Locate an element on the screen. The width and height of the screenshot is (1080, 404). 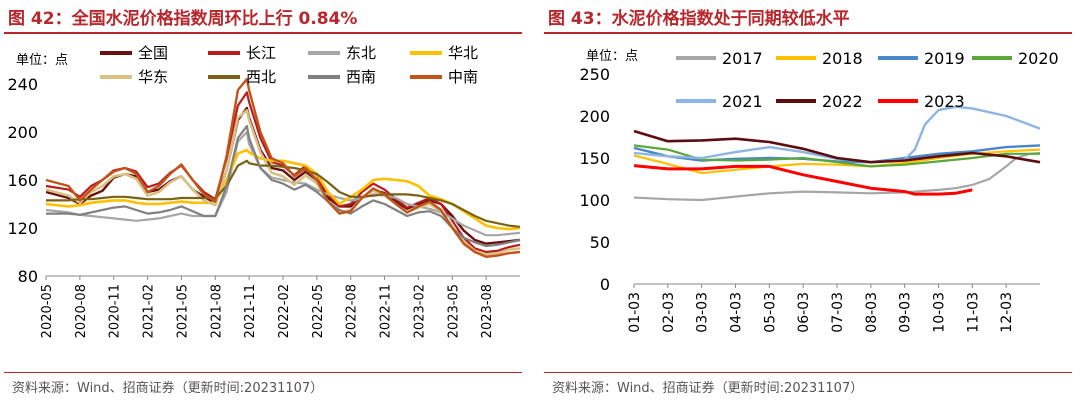
left-x-tick-label: 2022-02 is located at coordinates (284, 311).